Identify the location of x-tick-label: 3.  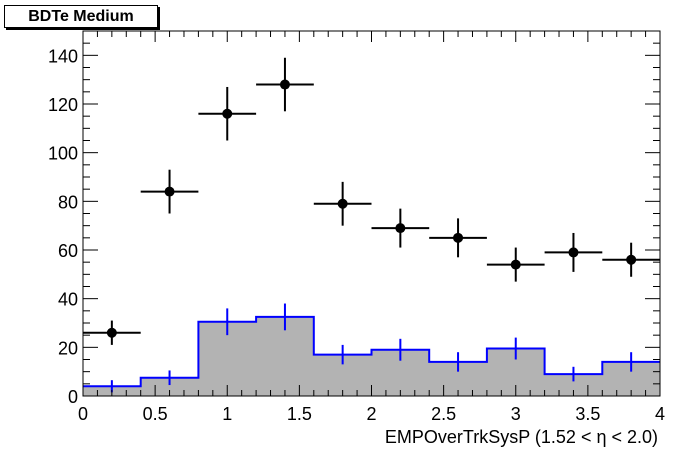
(516, 414).